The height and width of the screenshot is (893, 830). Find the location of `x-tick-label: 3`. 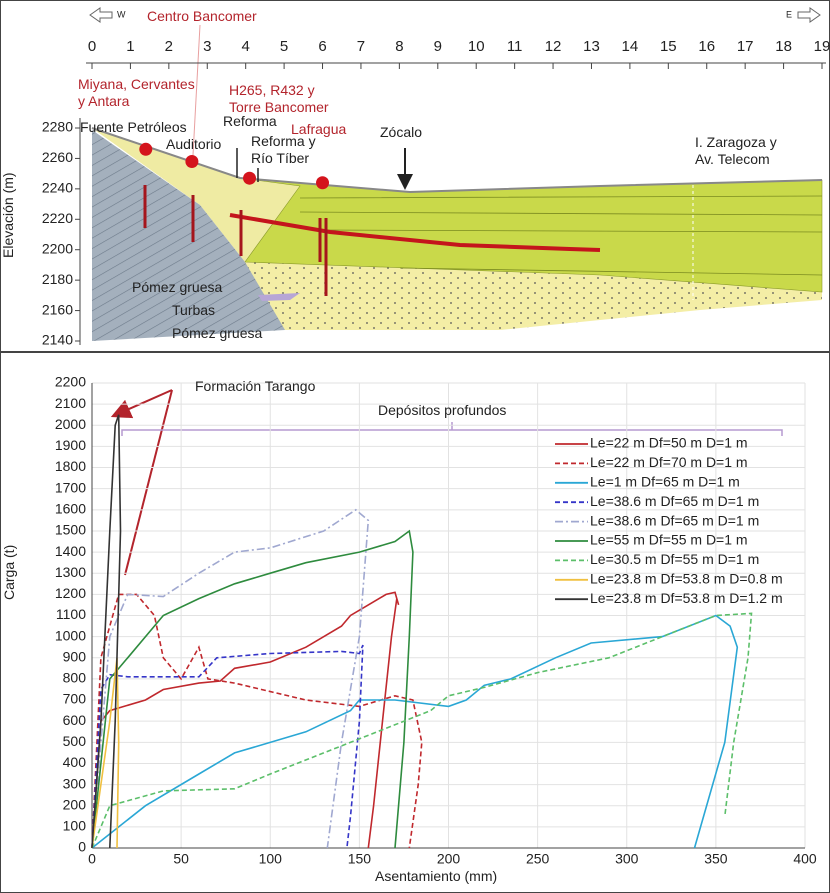

x-tick-label: 3 is located at coordinates (207, 46).